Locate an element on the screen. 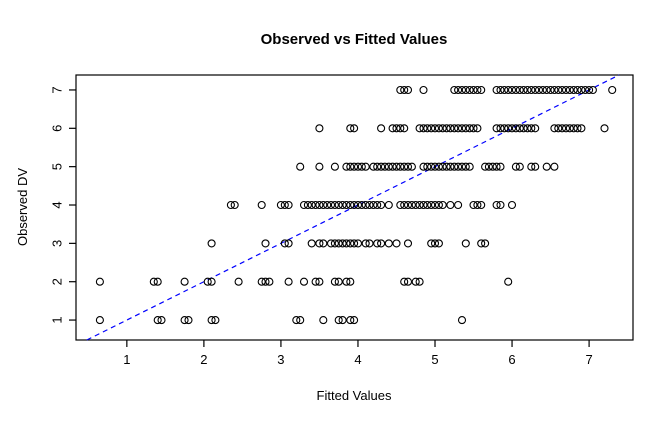 The width and height of the screenshot is (672, 432). x-tick-label: 7 is located at coordinates (588, 359).